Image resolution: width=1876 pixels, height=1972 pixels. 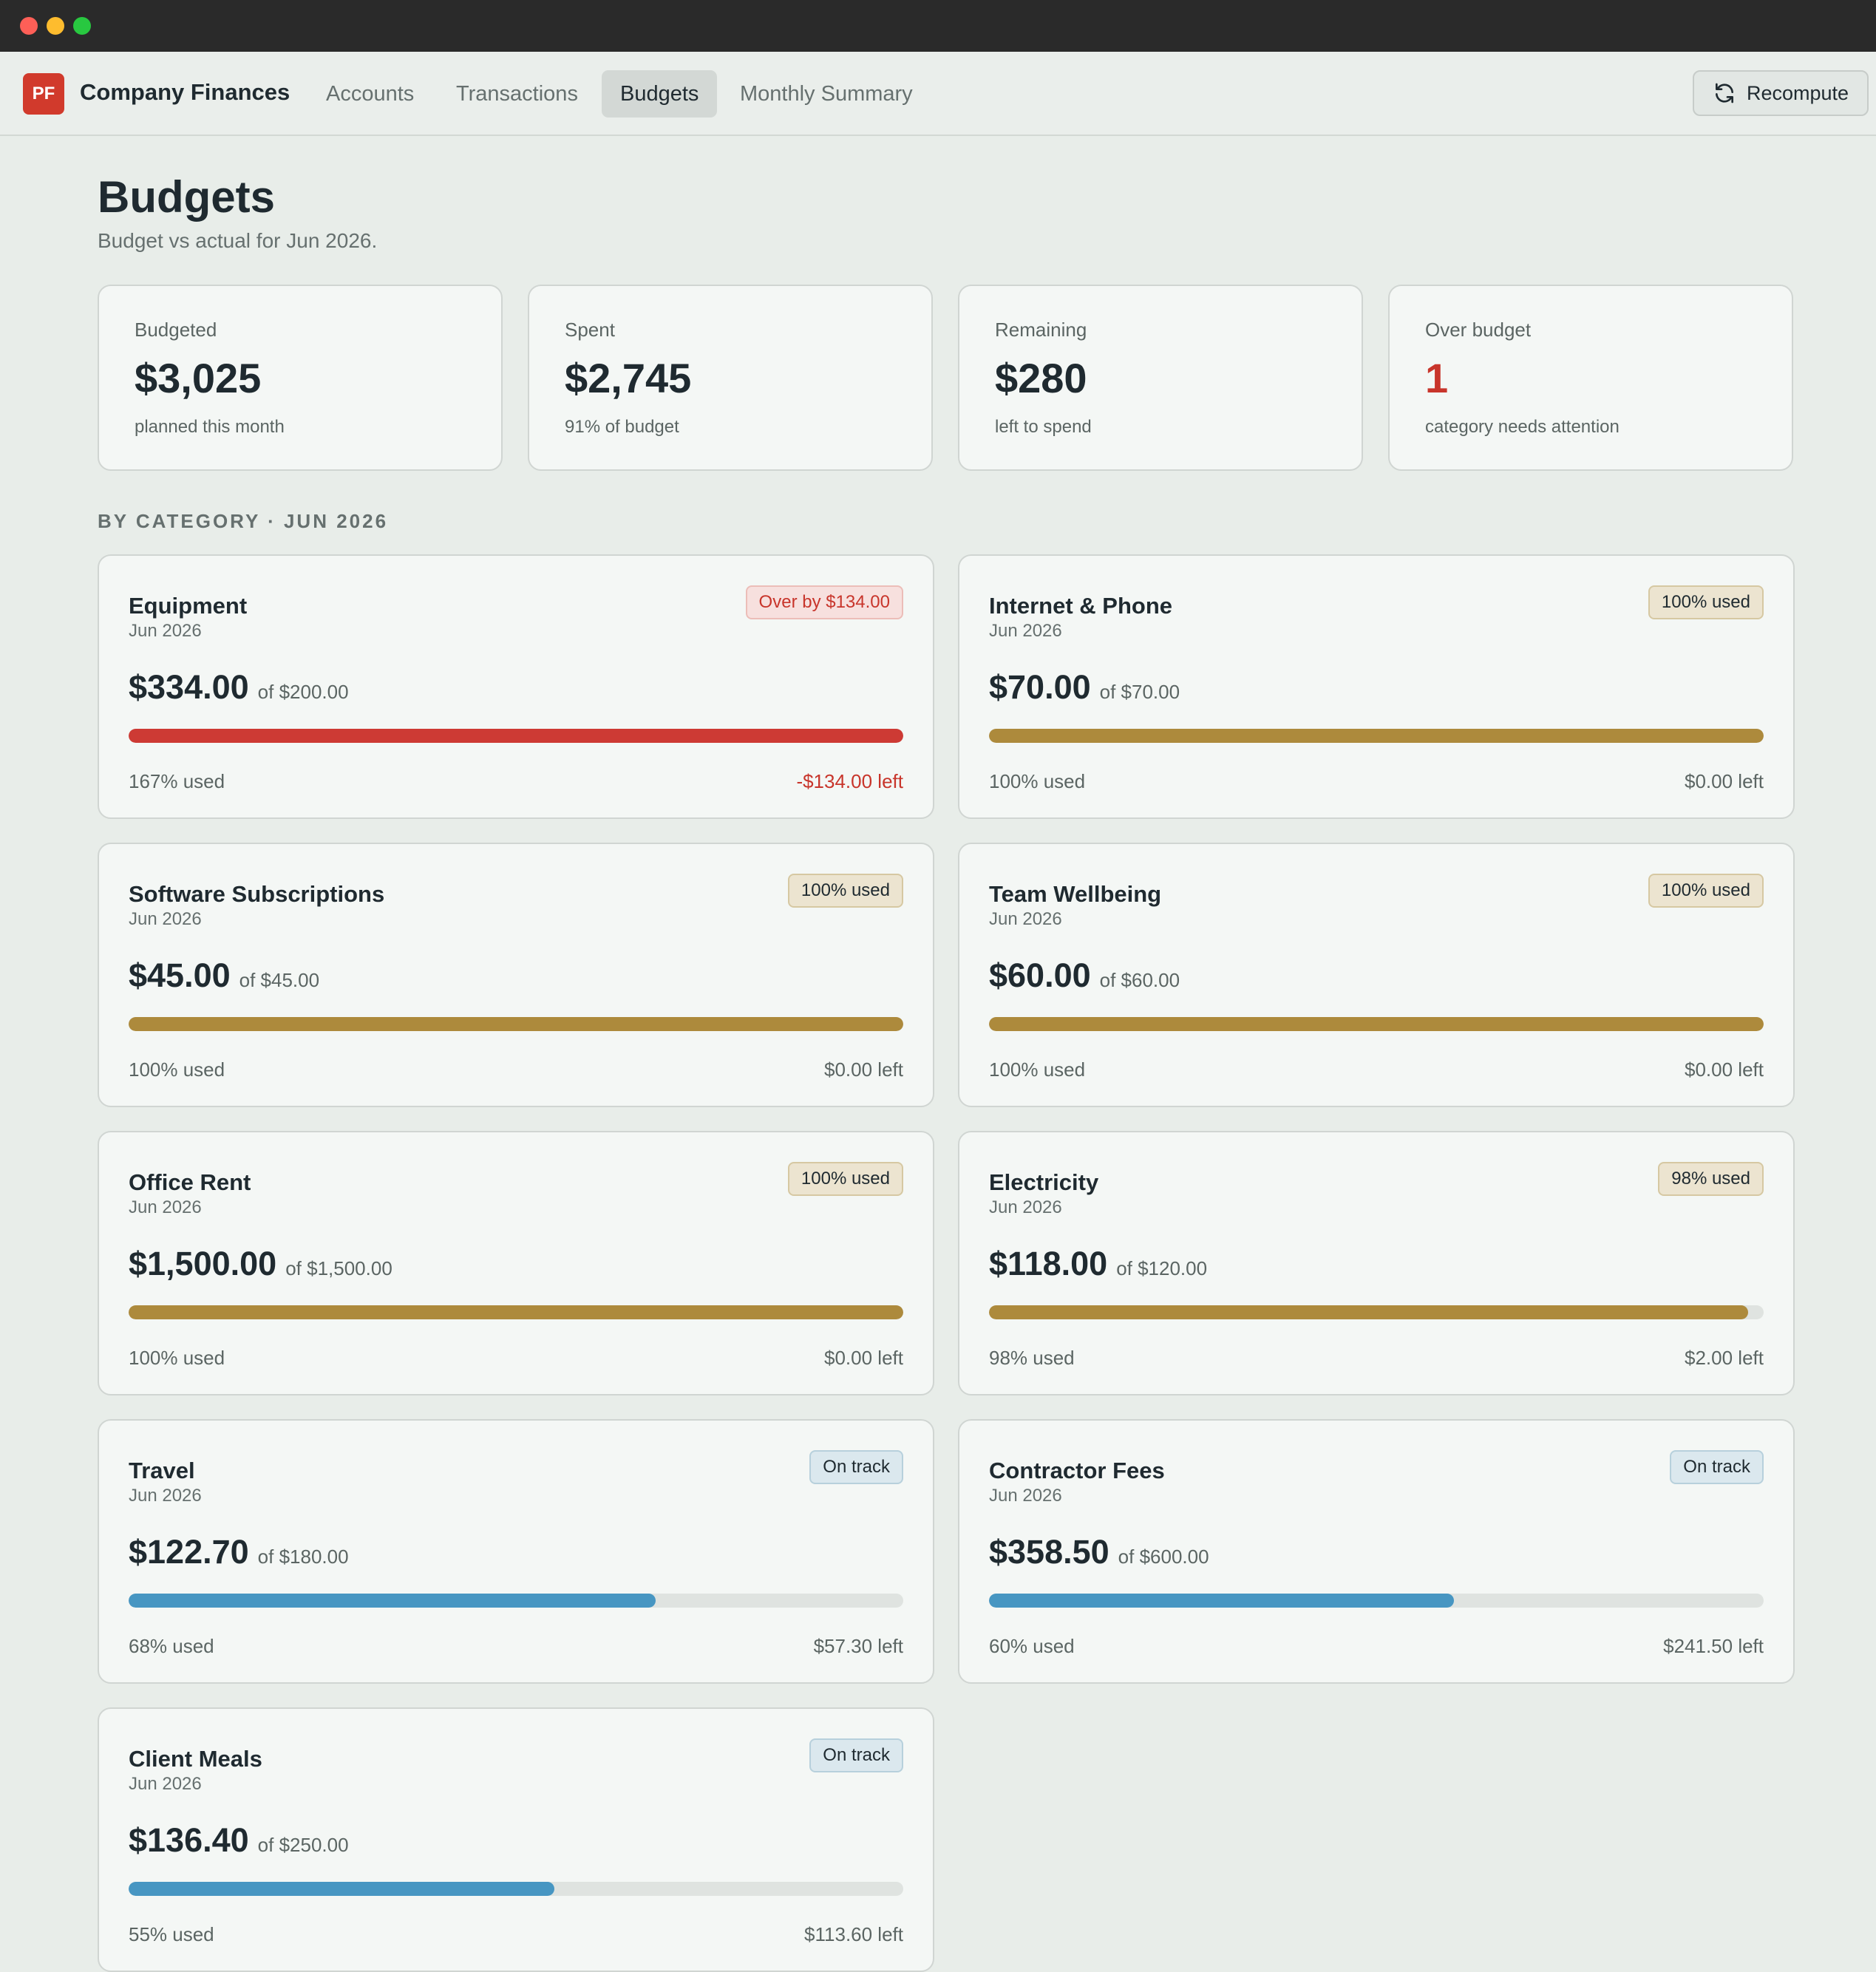 I want to click on category-budget: of $200.00, so click(x=303, y=692).